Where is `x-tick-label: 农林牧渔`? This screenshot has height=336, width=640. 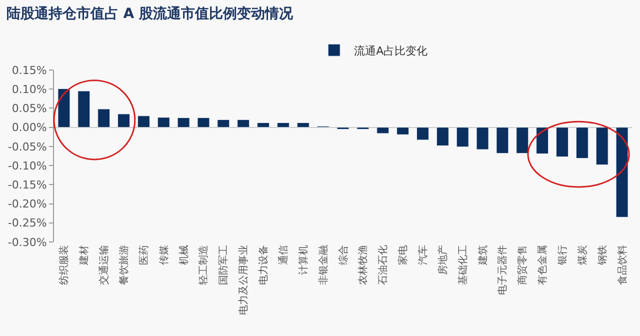
x-tick-label: 农林牧渔 is located at coordinates (363, 265).